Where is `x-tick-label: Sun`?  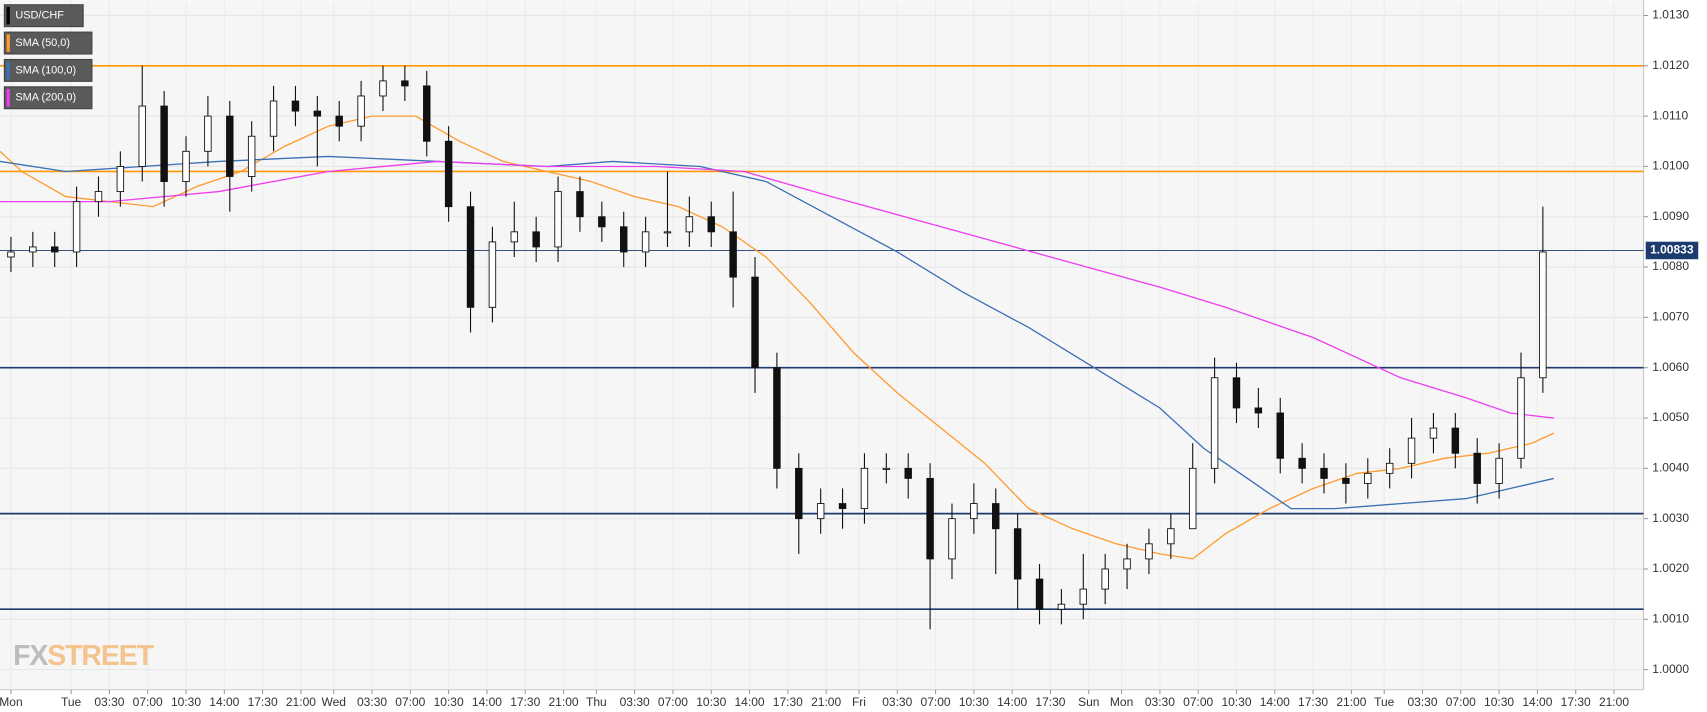 x-tick-label: Sun is located at coordinates (1088, 702).